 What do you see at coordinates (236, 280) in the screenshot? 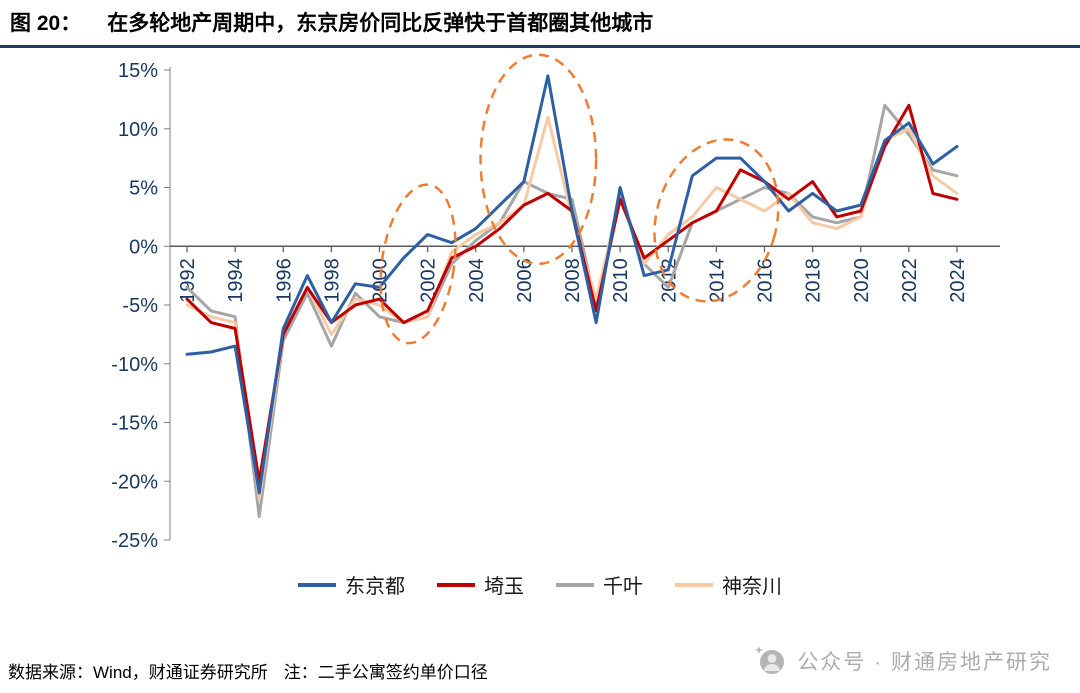
I see `x-tick-label: 1994` at bounding box center [236, 280].